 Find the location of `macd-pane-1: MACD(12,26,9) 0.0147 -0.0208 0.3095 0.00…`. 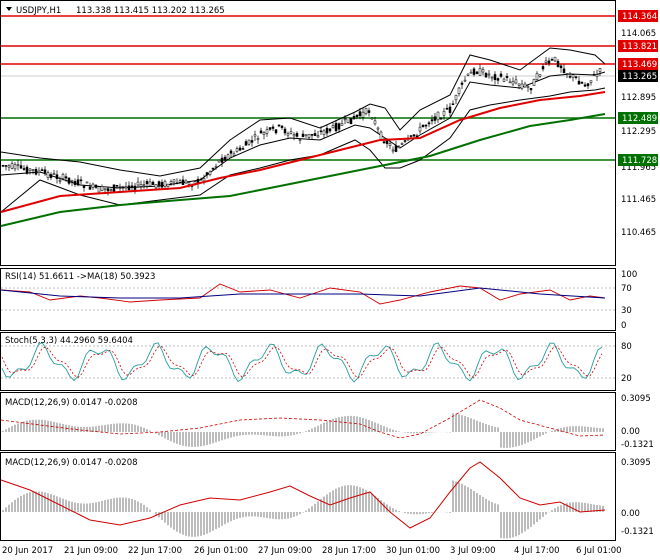

macd-pane-1: MACD(12,26,9) 0.0147 -0.0208 0.3095 0.00… is located at coordinates (327, 422).